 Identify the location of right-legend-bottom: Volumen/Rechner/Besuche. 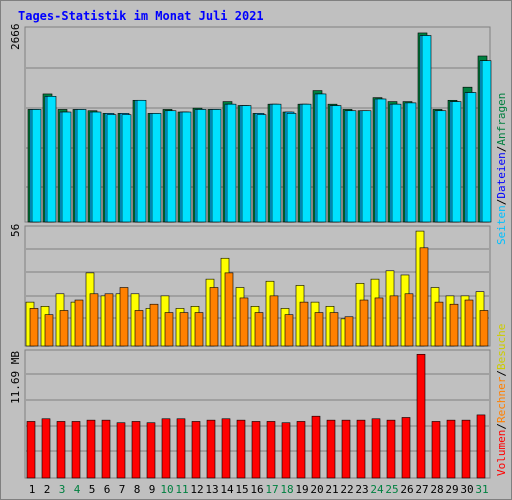
(501, 400).